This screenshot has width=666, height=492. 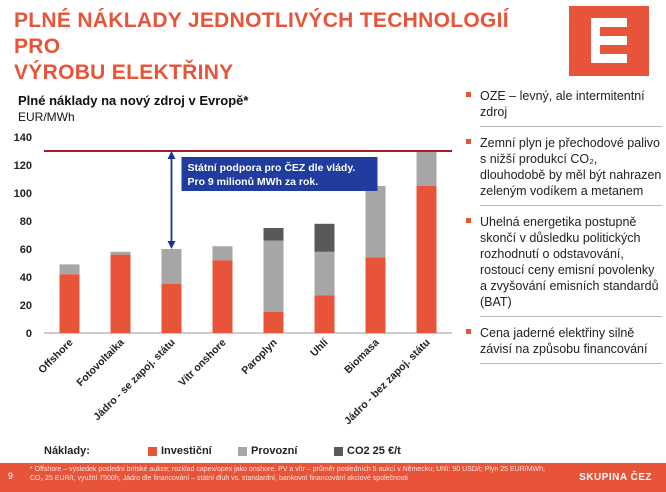 I want to click on chart-legend: Náklady: Investiční Provozní CO2 25 €/t, so click(x=254, y=452).